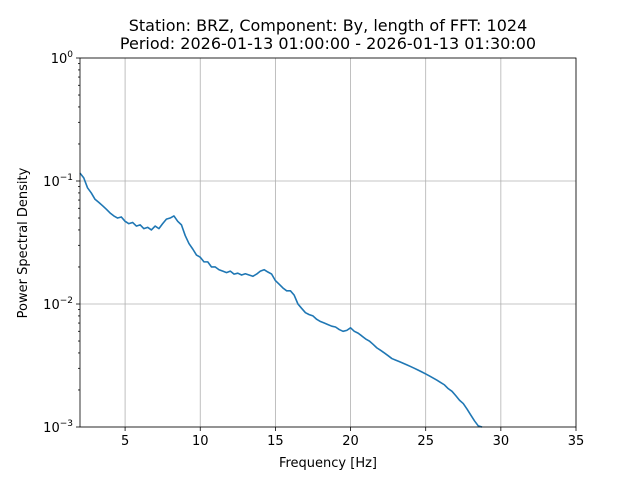 The height and width of the screenshot is (480, 640). What do you see at coordinates (576, 441) in the screenshot?
I see `x-tick-label: 35` at bounding box center [576, 441].